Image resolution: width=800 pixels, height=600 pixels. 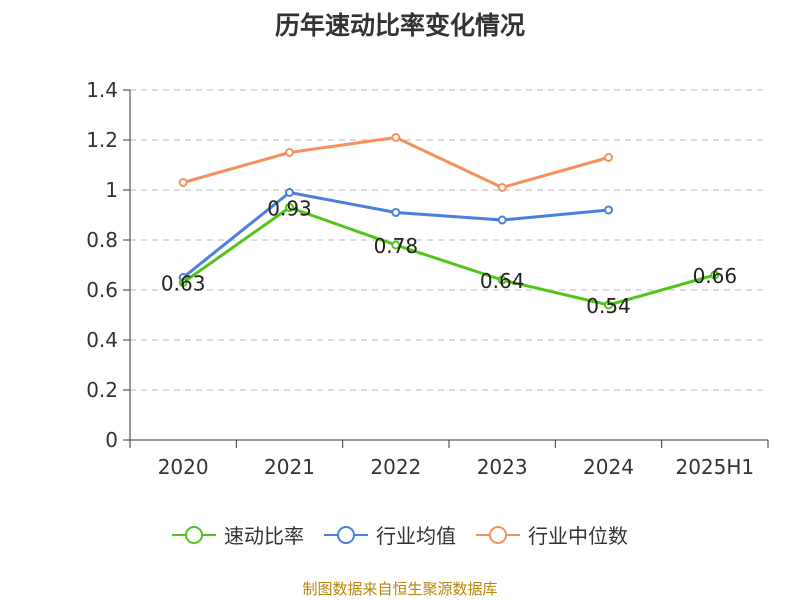 What do you see at coordinates (289, 467) in the screenshot?
I see `x-tick-label: 2021` at bounding box center [289, 467].